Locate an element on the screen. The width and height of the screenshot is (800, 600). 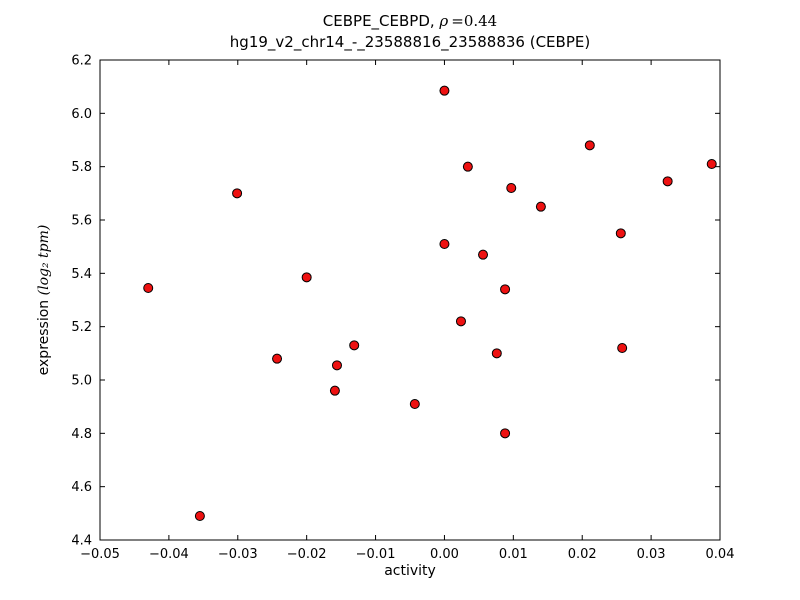
y-tick-label: 6.0 is located at coordinates (81, 114).